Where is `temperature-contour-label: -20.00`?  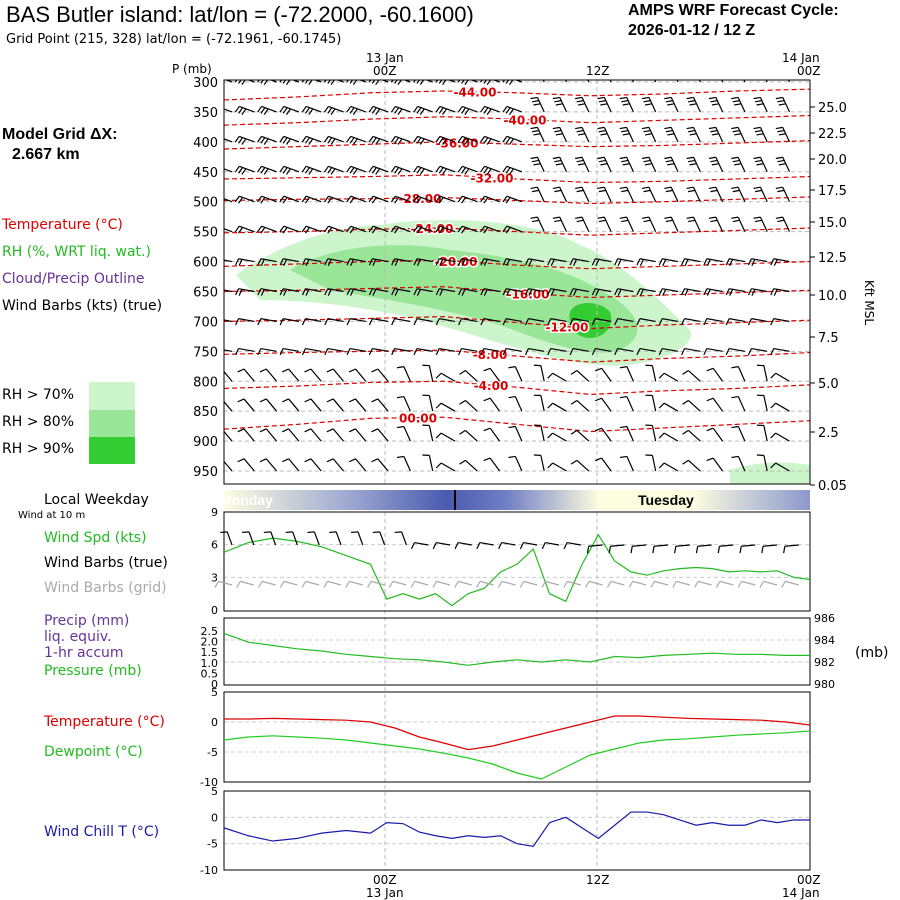
temperature-contour-label: -20.00 is located at coordinates (456, 262).